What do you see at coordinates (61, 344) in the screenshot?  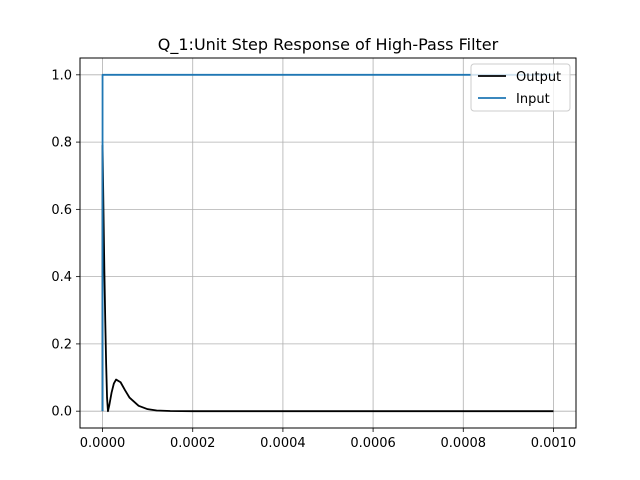 I see `y-tick-label: 0.2` at bounding box center [61, 344].